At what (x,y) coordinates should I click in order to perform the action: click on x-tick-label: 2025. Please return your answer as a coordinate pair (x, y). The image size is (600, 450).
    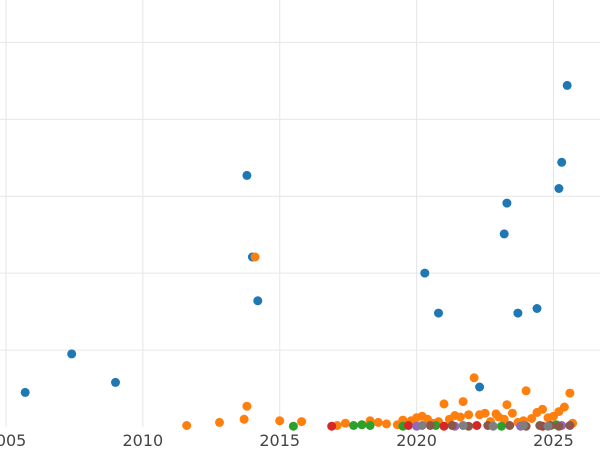
    Looking at the image, I should click on (553, 440).